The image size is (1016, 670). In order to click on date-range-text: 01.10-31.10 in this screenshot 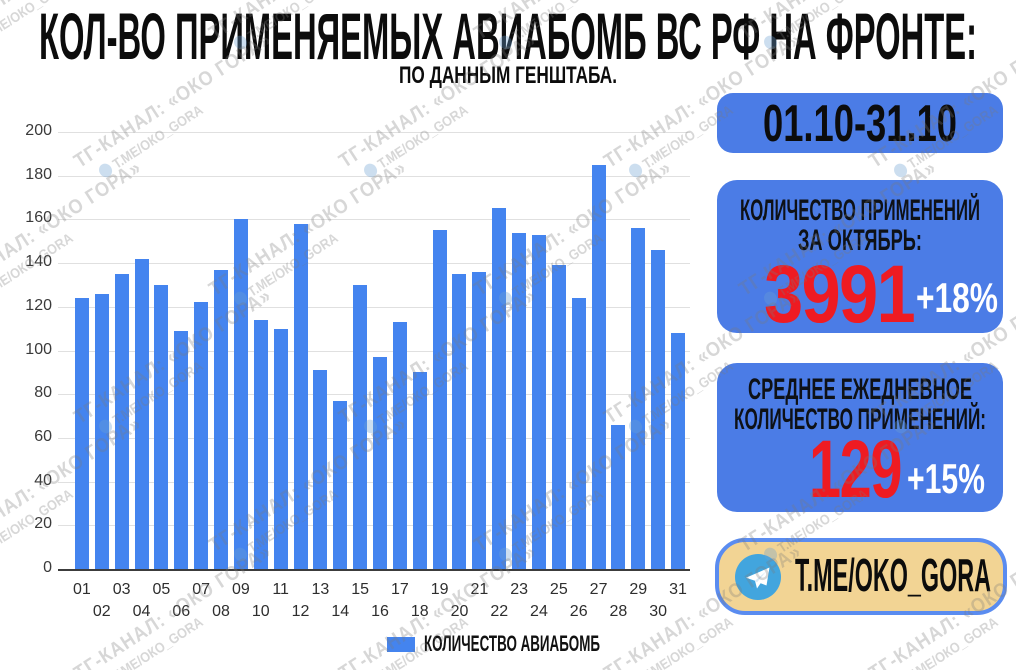, I will do `click(860, 124)`.